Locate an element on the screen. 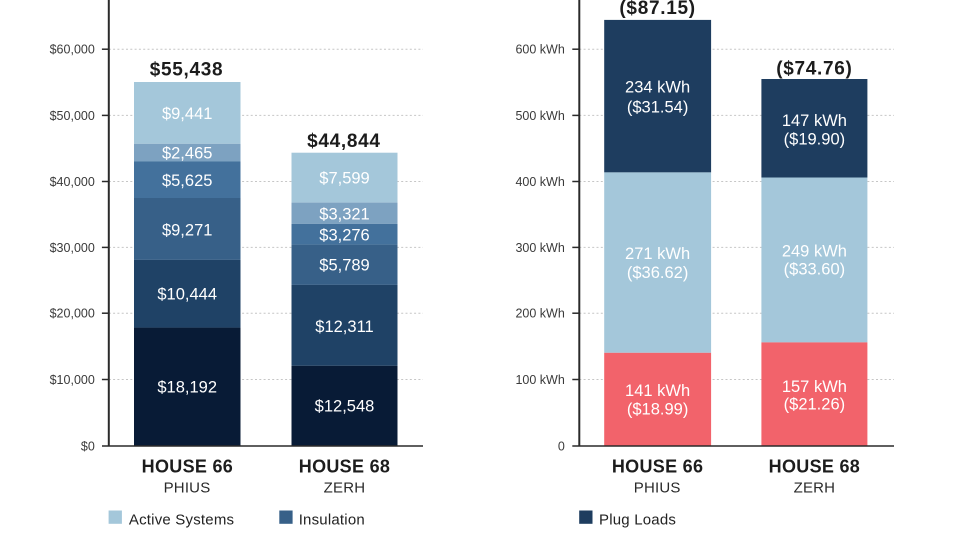 The image size is (960, 540). svg-text: $12,548 is located at coordinates (345, 407).